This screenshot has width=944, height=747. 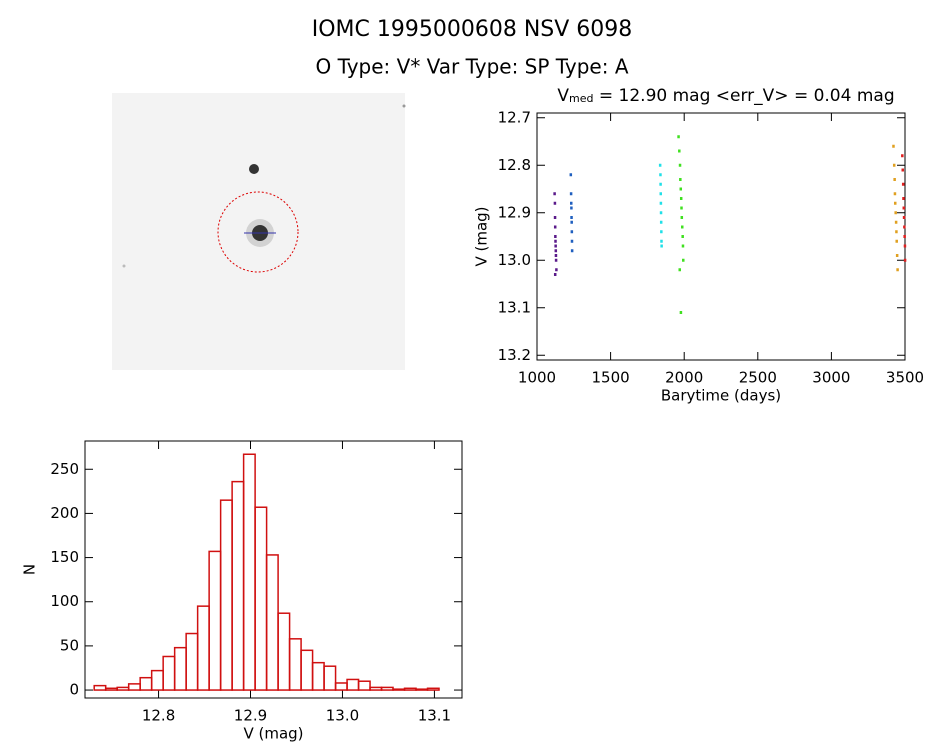 I want to click on y-tick-label: 12.7, so click(x=514, y=117).